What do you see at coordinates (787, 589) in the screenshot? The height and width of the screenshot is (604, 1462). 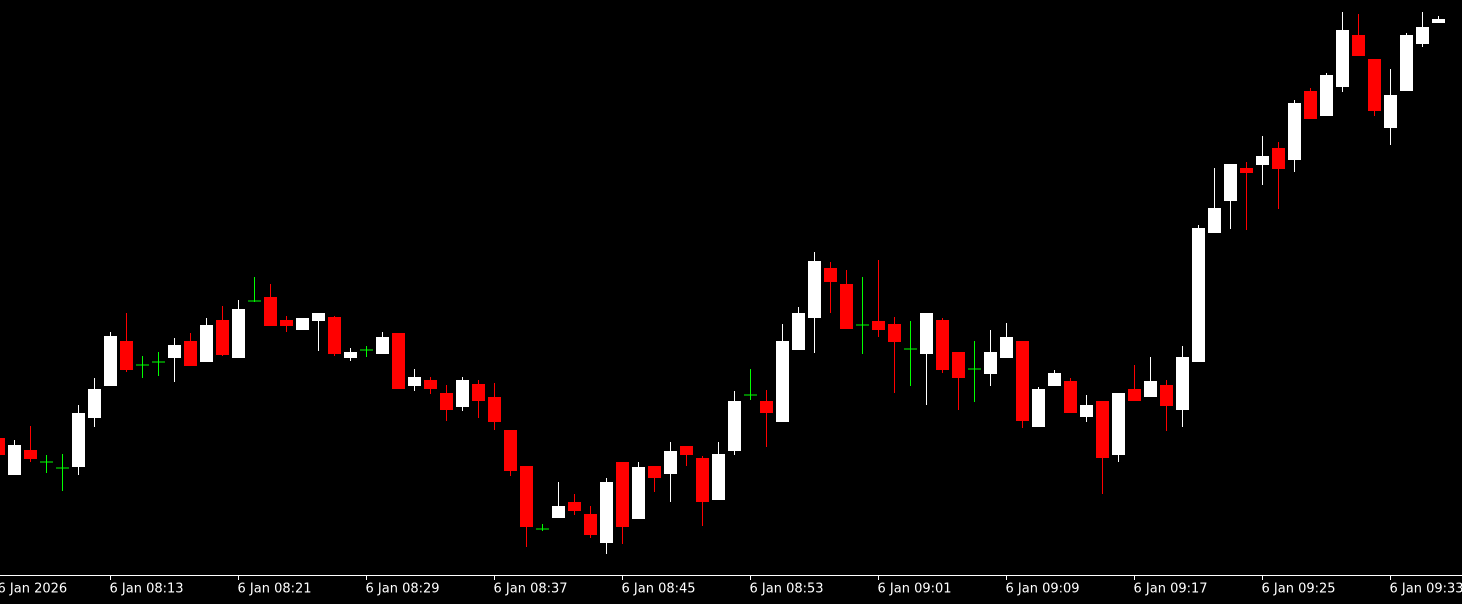 I see `x-tick-label: 6 Jan 08:53` at bounding box center [787, 589].